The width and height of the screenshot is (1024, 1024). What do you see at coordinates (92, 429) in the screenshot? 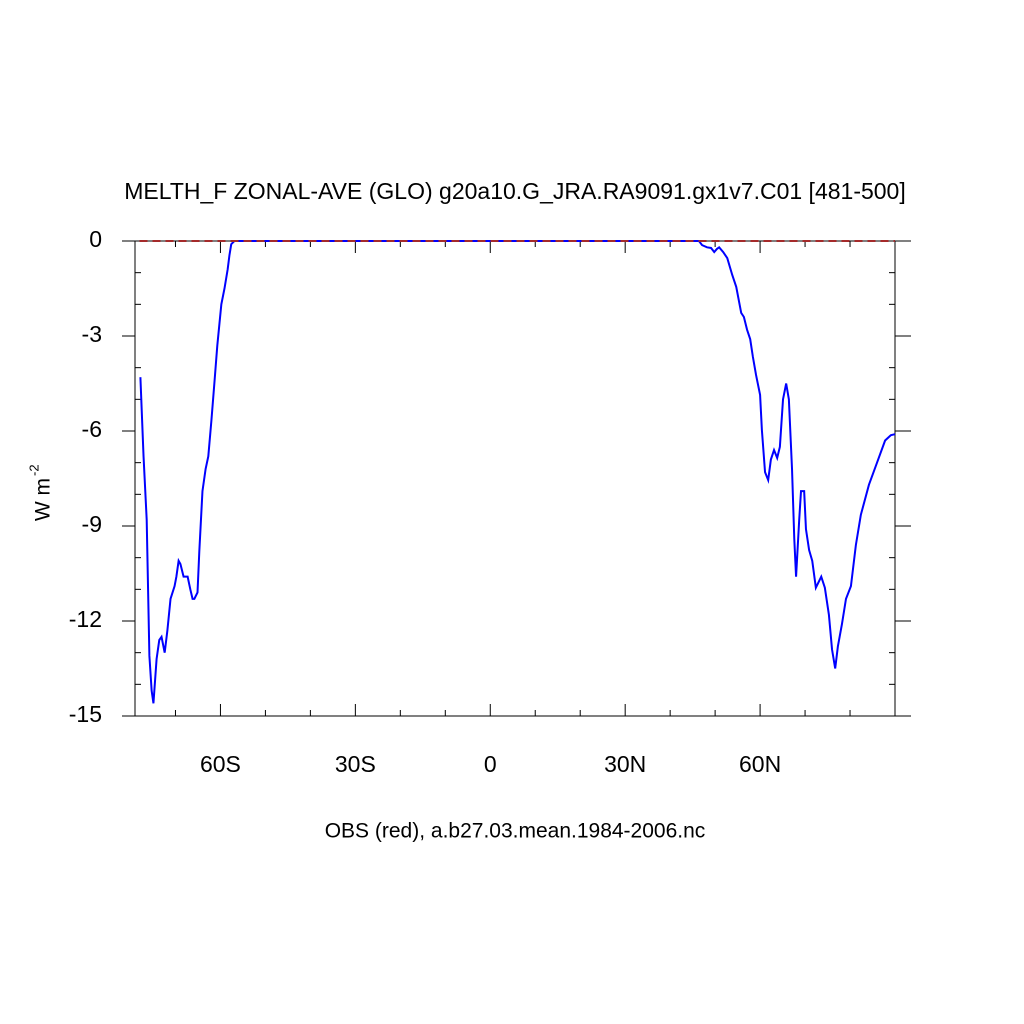
I see `y-tick-label: -6` at bounding box center [92, 429].